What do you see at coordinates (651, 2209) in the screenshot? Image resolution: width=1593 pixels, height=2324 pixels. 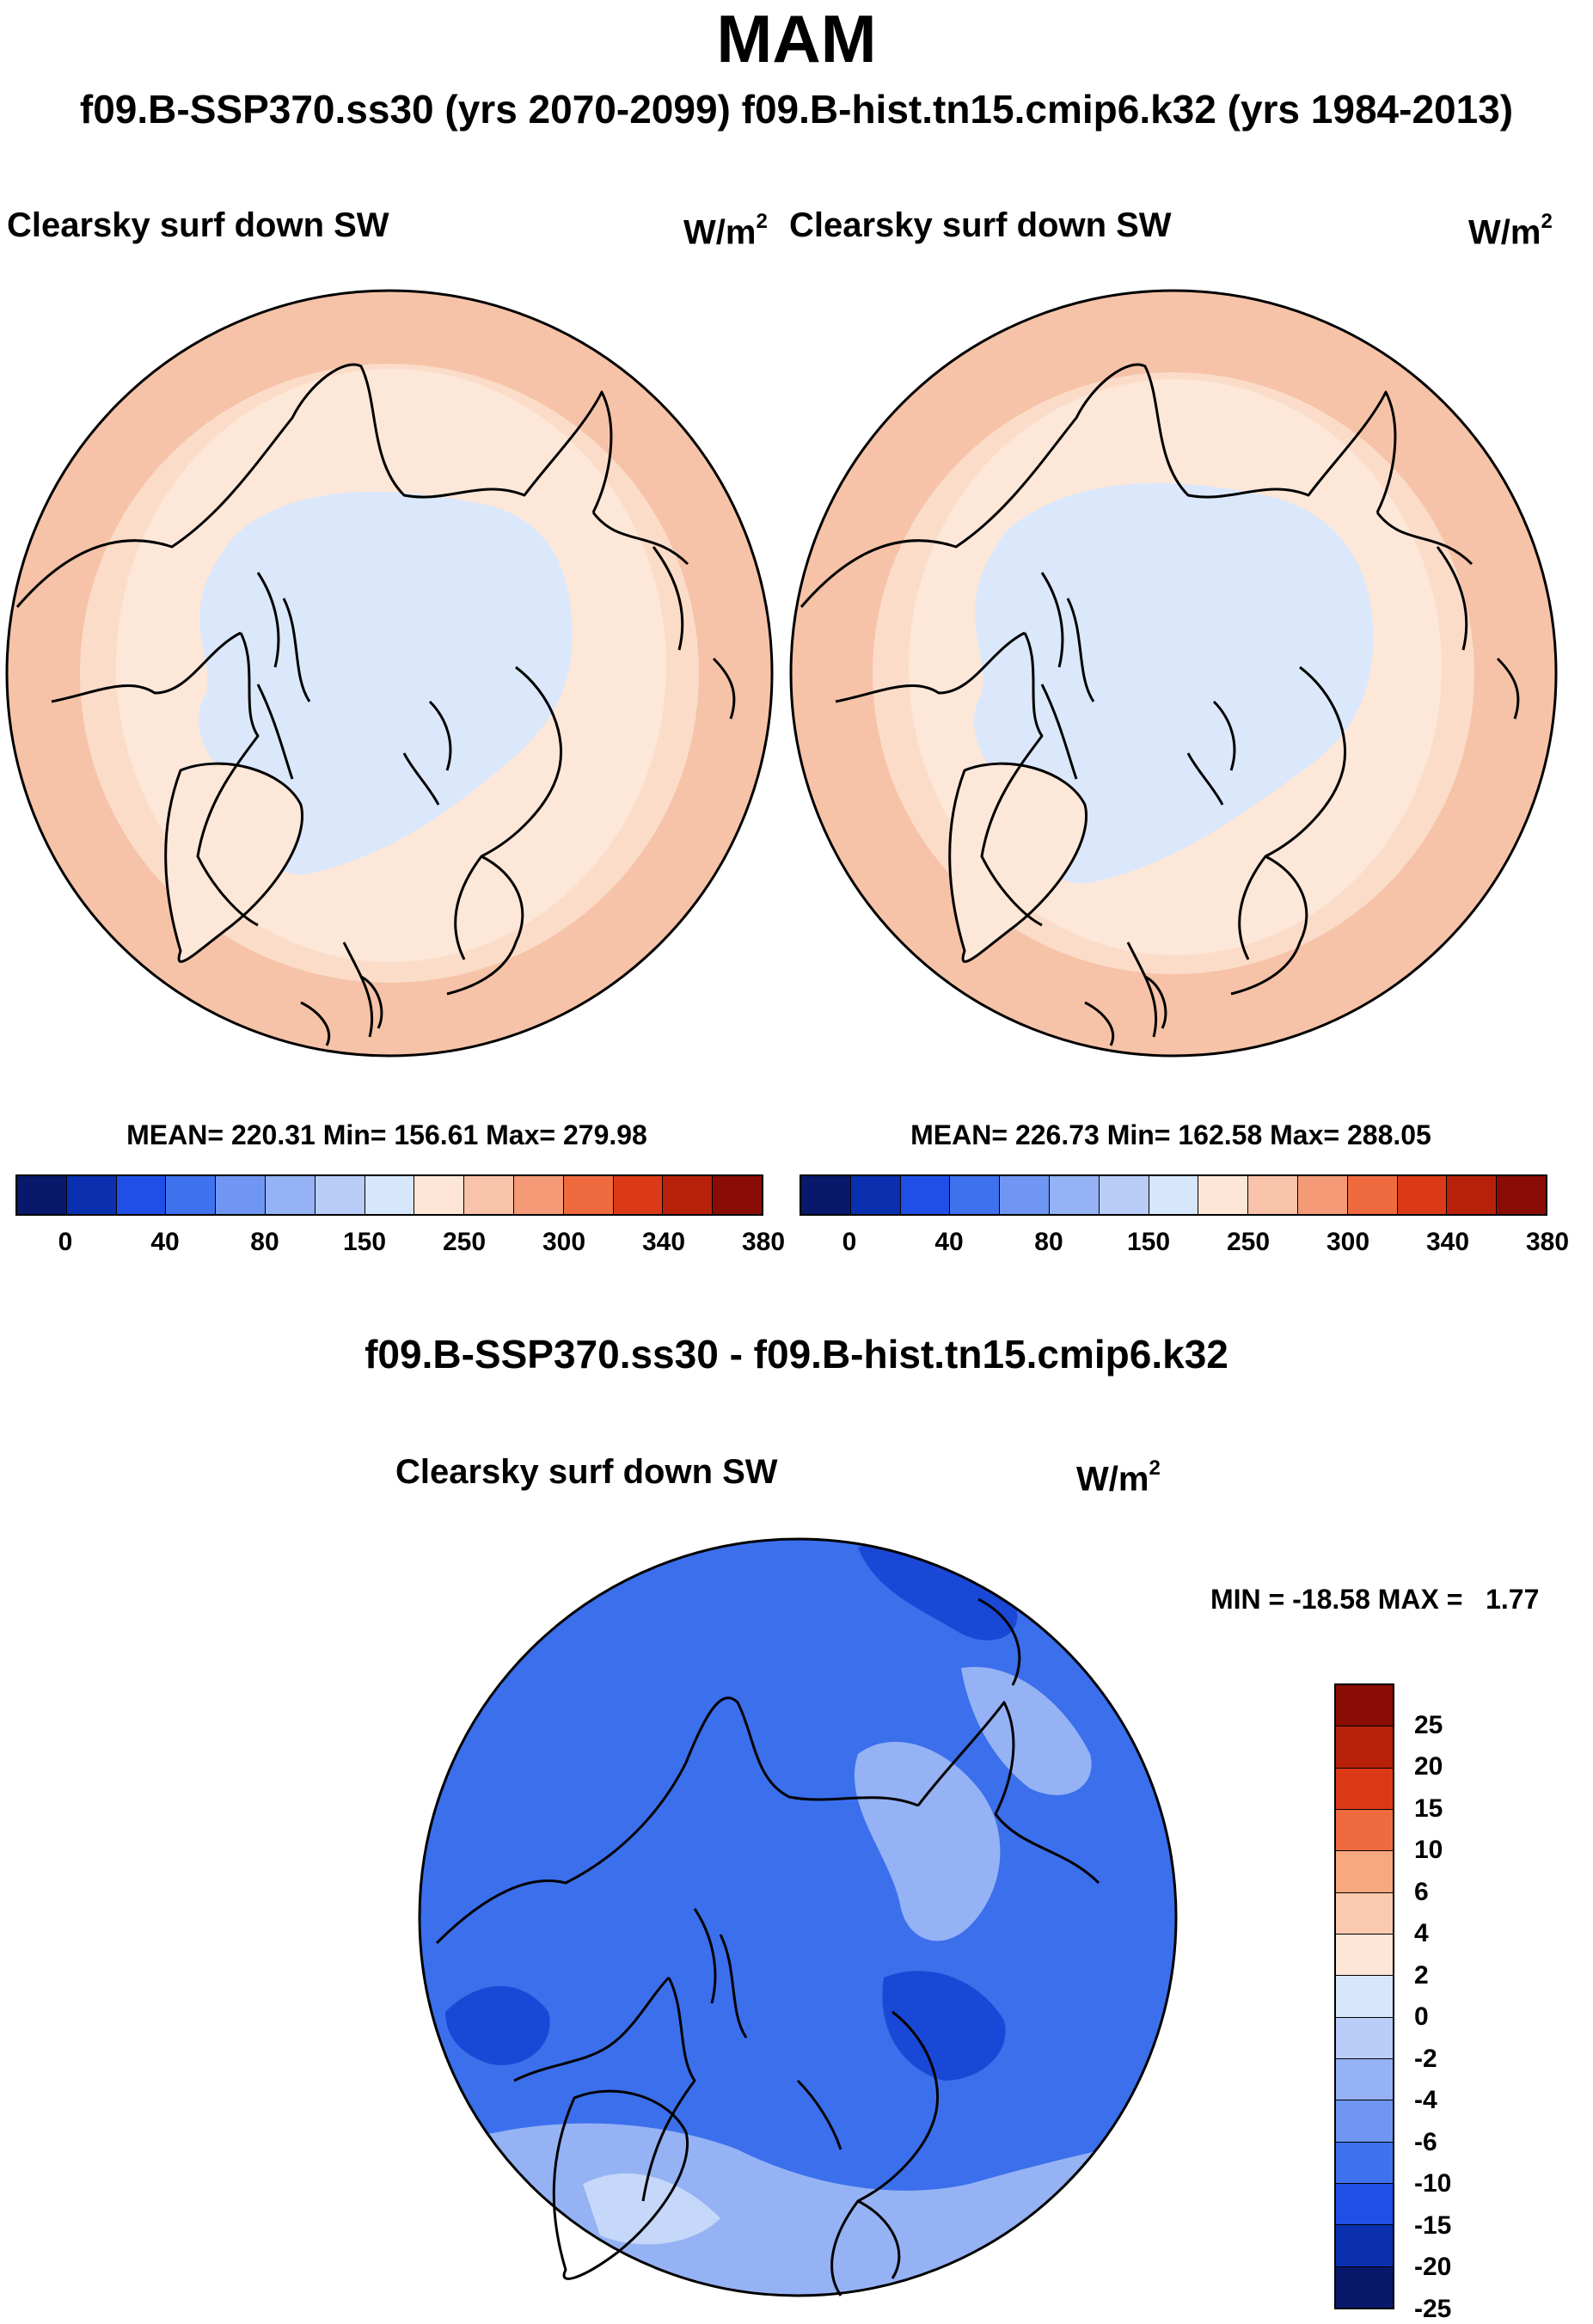 I see `diff-pale-patch` at bounding box center [651, 2209].